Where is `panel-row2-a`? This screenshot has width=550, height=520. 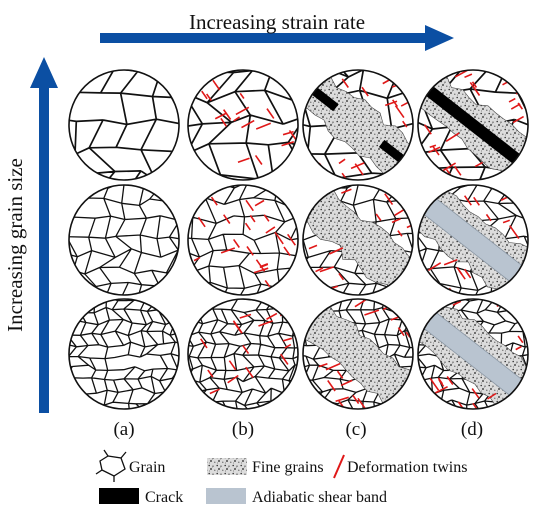 panel-row2-a is located at coordinates (124, 240).